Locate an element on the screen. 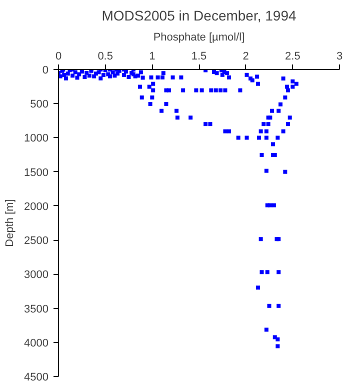 The width and height of the screenshot is (345, 384). y-tick-label: 3500 is located at coordinates (36, 309).